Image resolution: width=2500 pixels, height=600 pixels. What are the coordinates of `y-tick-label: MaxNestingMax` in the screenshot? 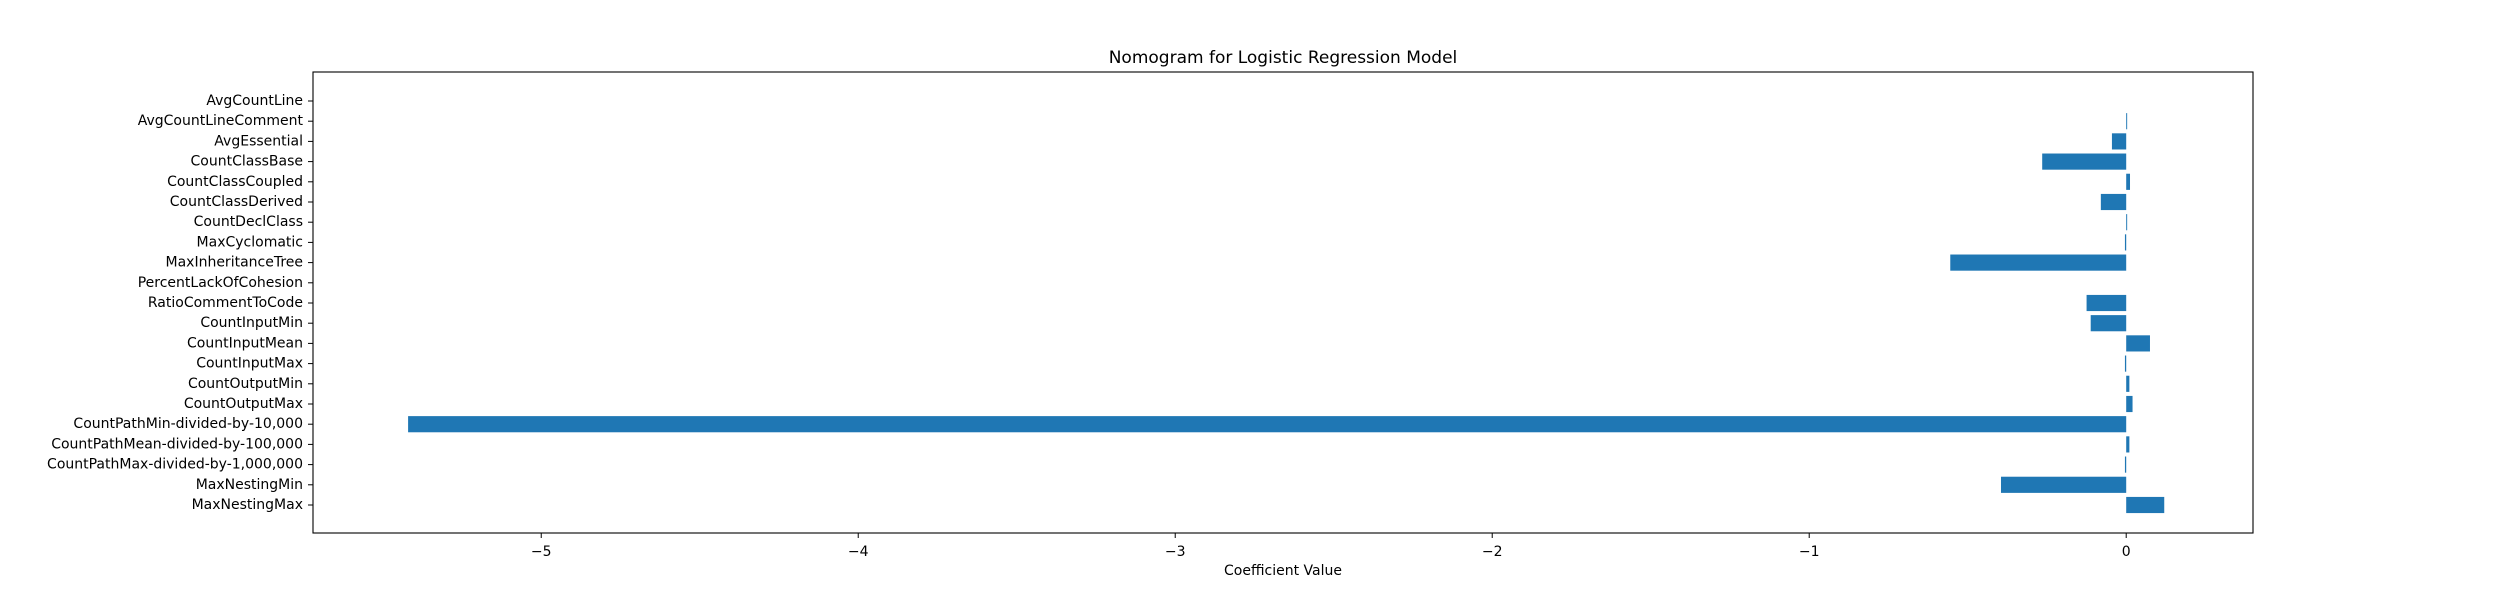 It's located at (247, 505).